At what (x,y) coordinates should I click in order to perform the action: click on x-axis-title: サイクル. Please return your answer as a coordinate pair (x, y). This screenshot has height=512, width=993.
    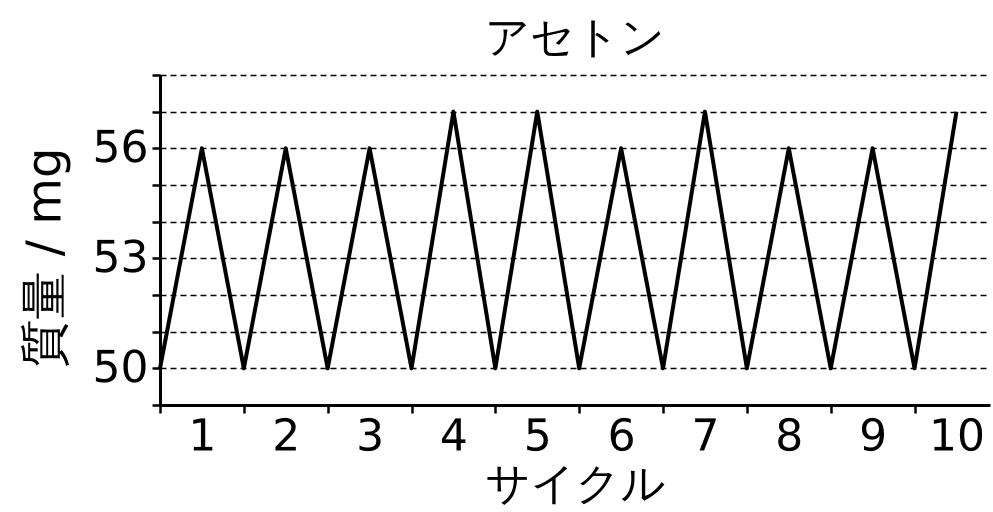
    Looking at the image, I should click on (576, 484).